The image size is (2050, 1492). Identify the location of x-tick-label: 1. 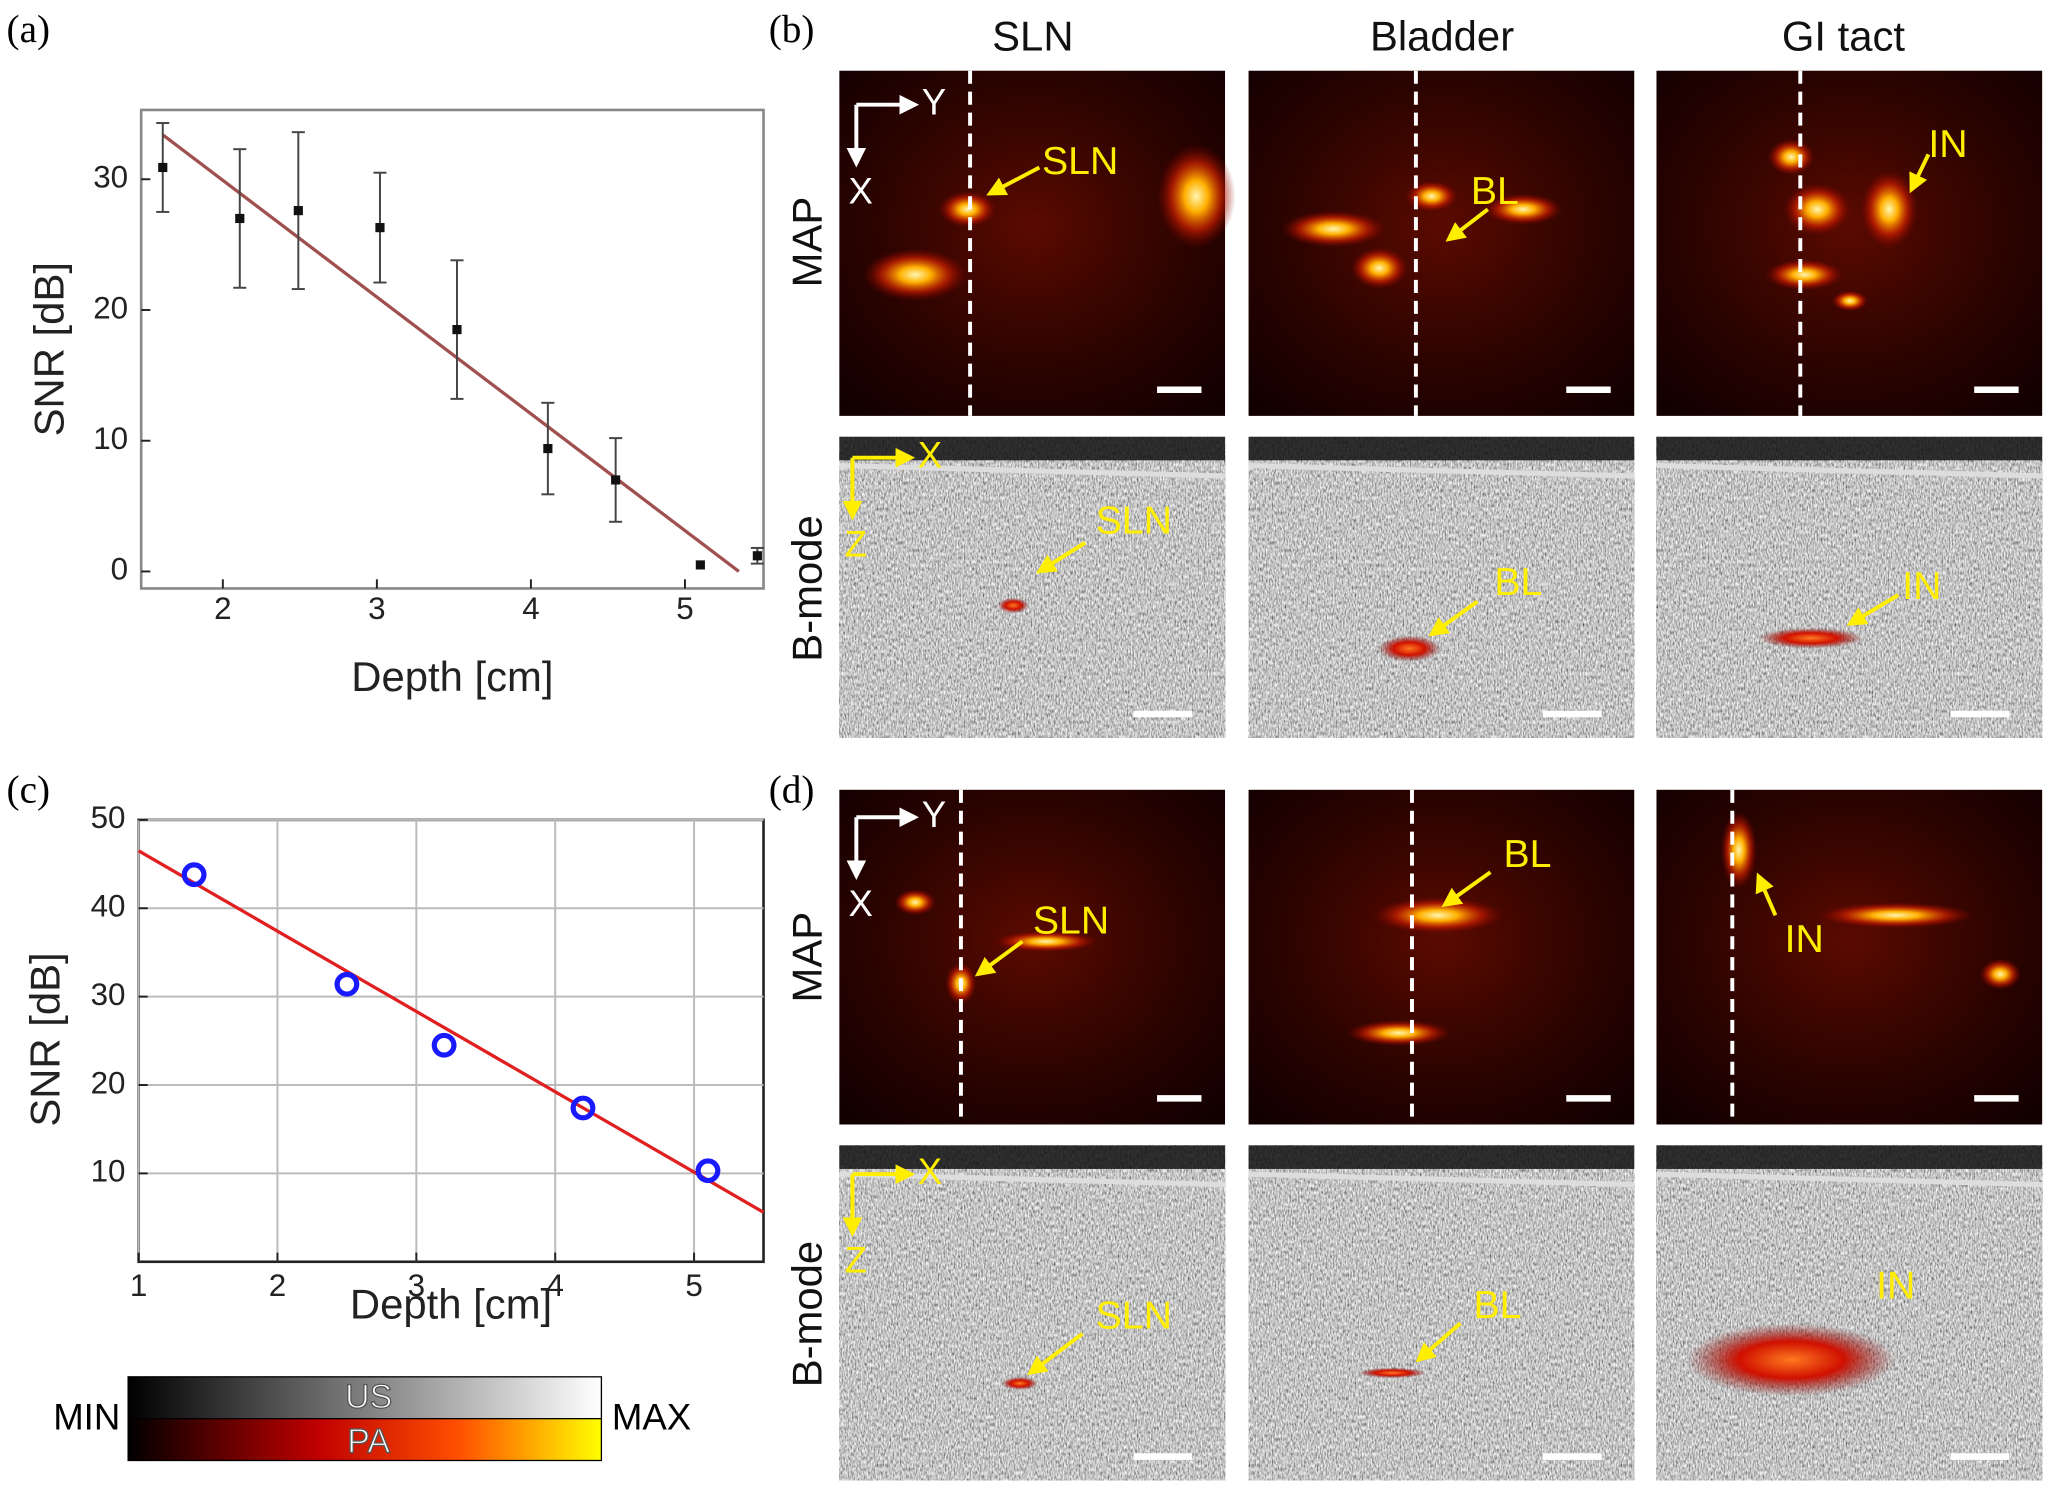
(138, 1285).